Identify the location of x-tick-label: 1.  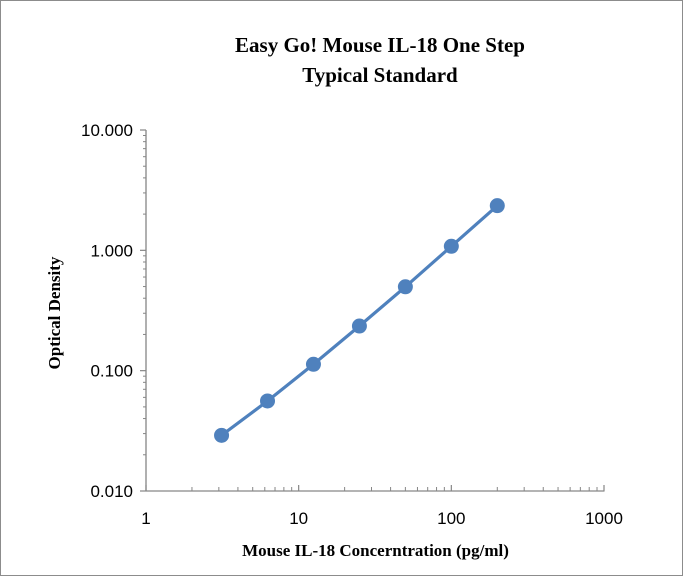
(145, 518).